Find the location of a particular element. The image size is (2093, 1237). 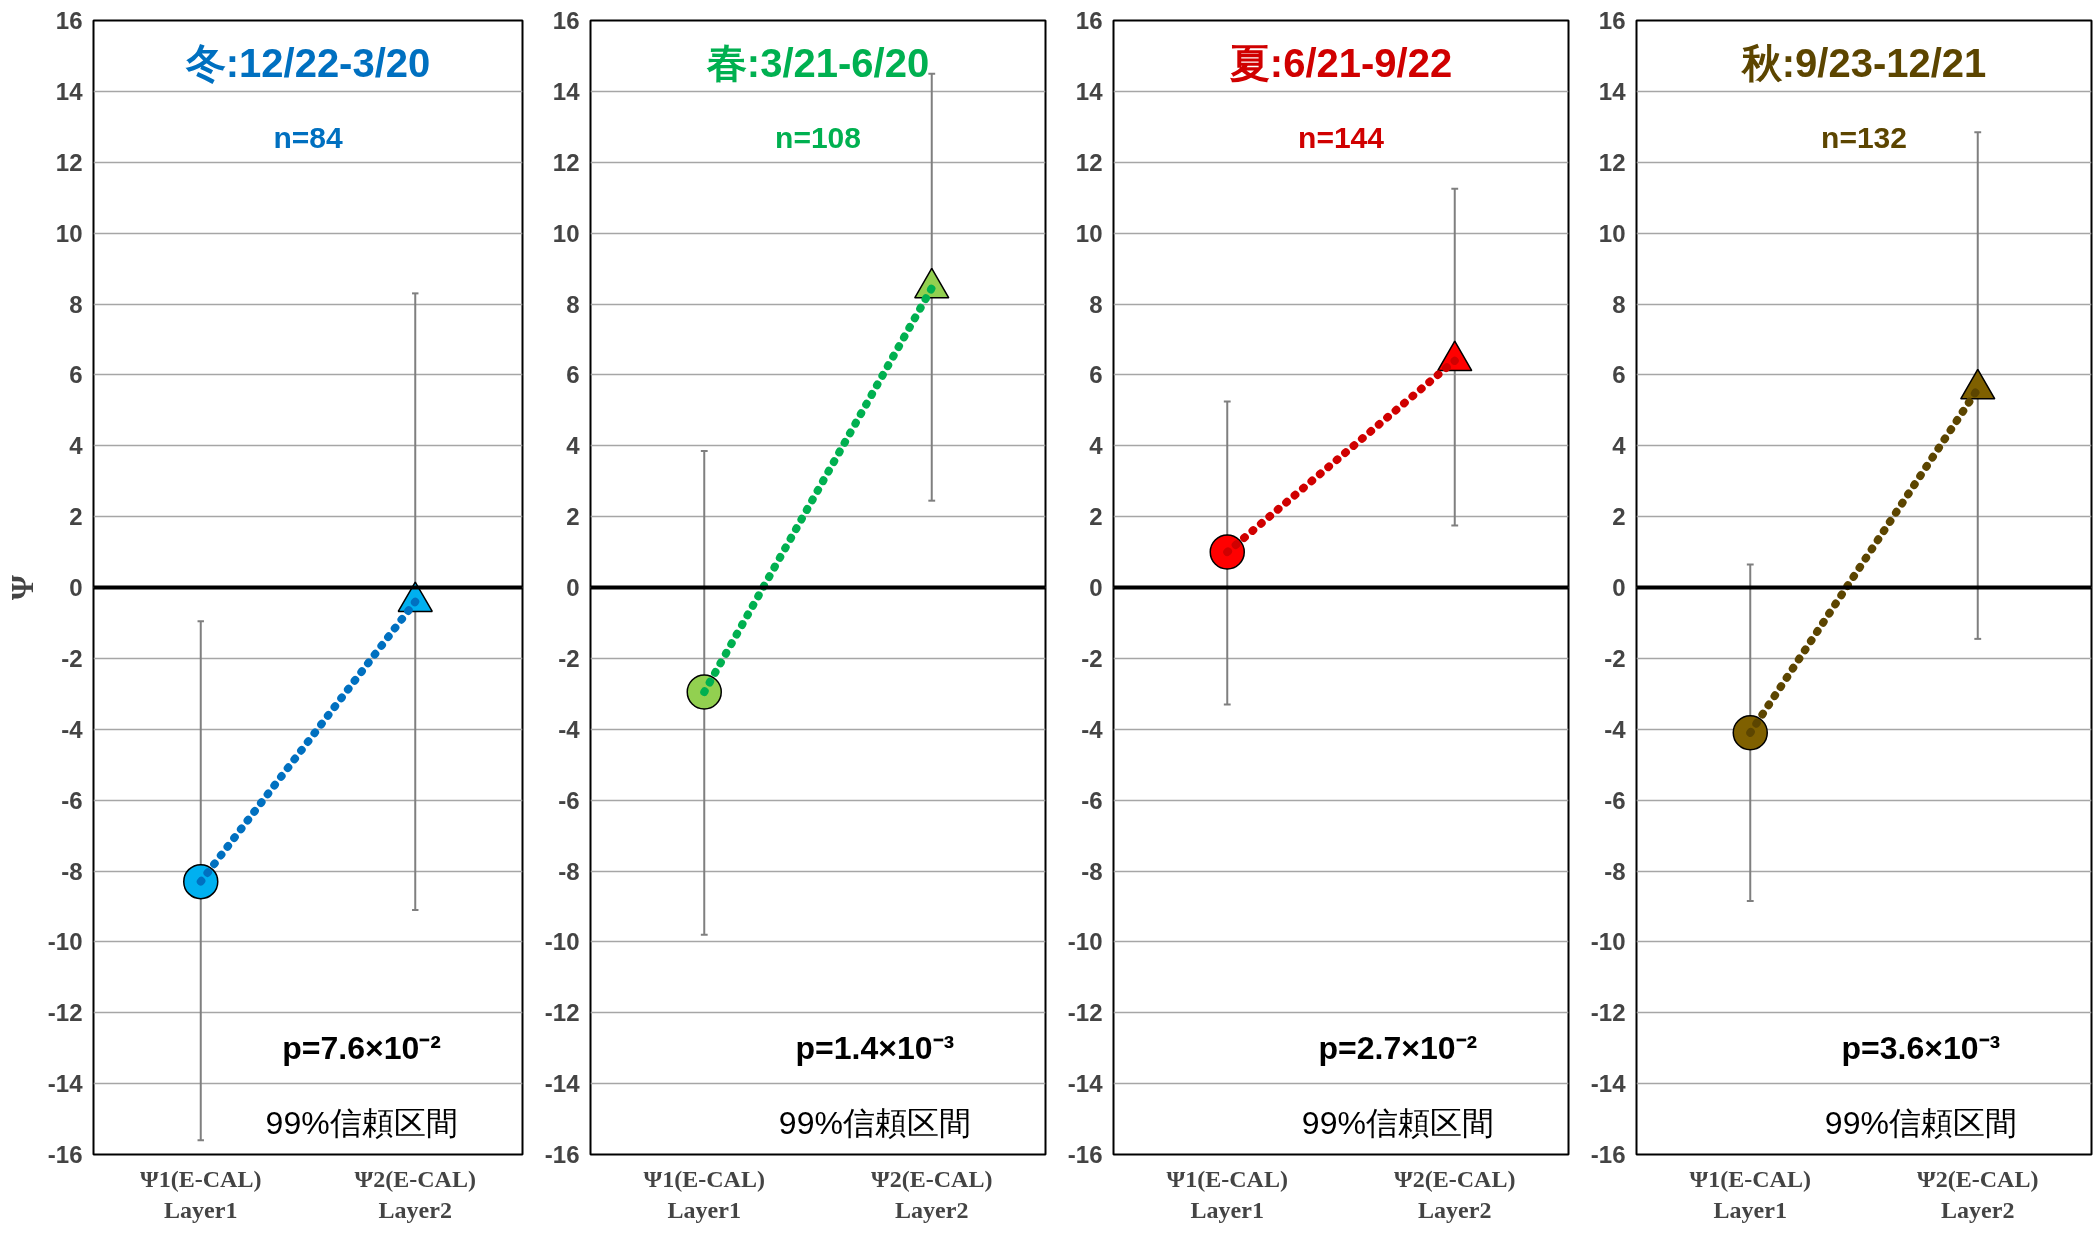

text: n=84 is located at coordinates (308, 137).